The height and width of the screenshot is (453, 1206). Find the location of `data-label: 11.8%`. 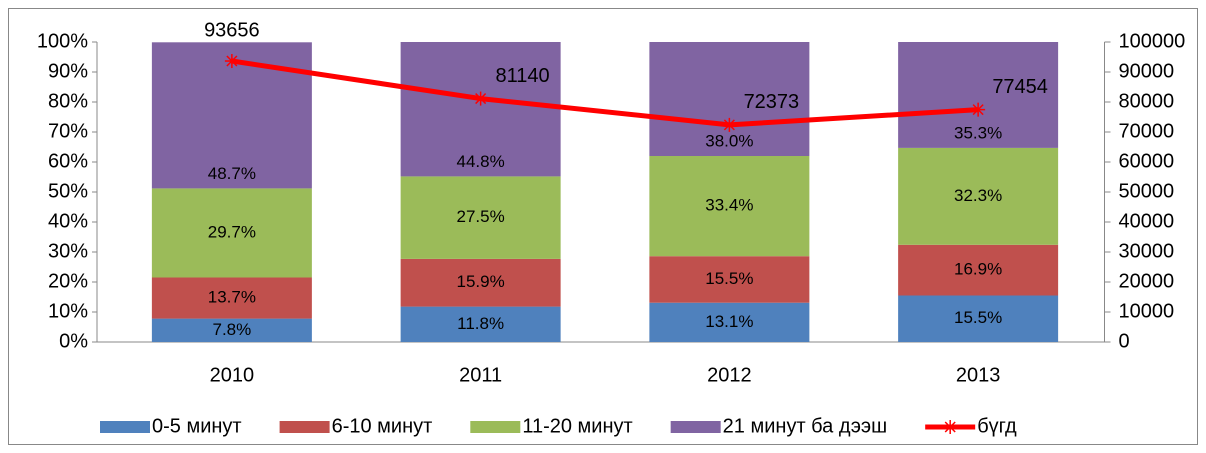

data-label: 11.8% is located at coordinates (480, 323).